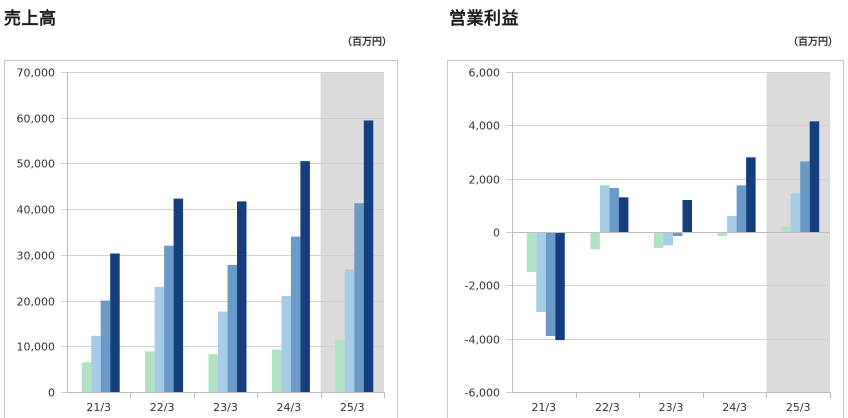 This screenshot has height=418, width=848. Describe the element at coordinates (485, 126) in the screenshot. I see `profit-y-tick-label: 4,000` at that location.